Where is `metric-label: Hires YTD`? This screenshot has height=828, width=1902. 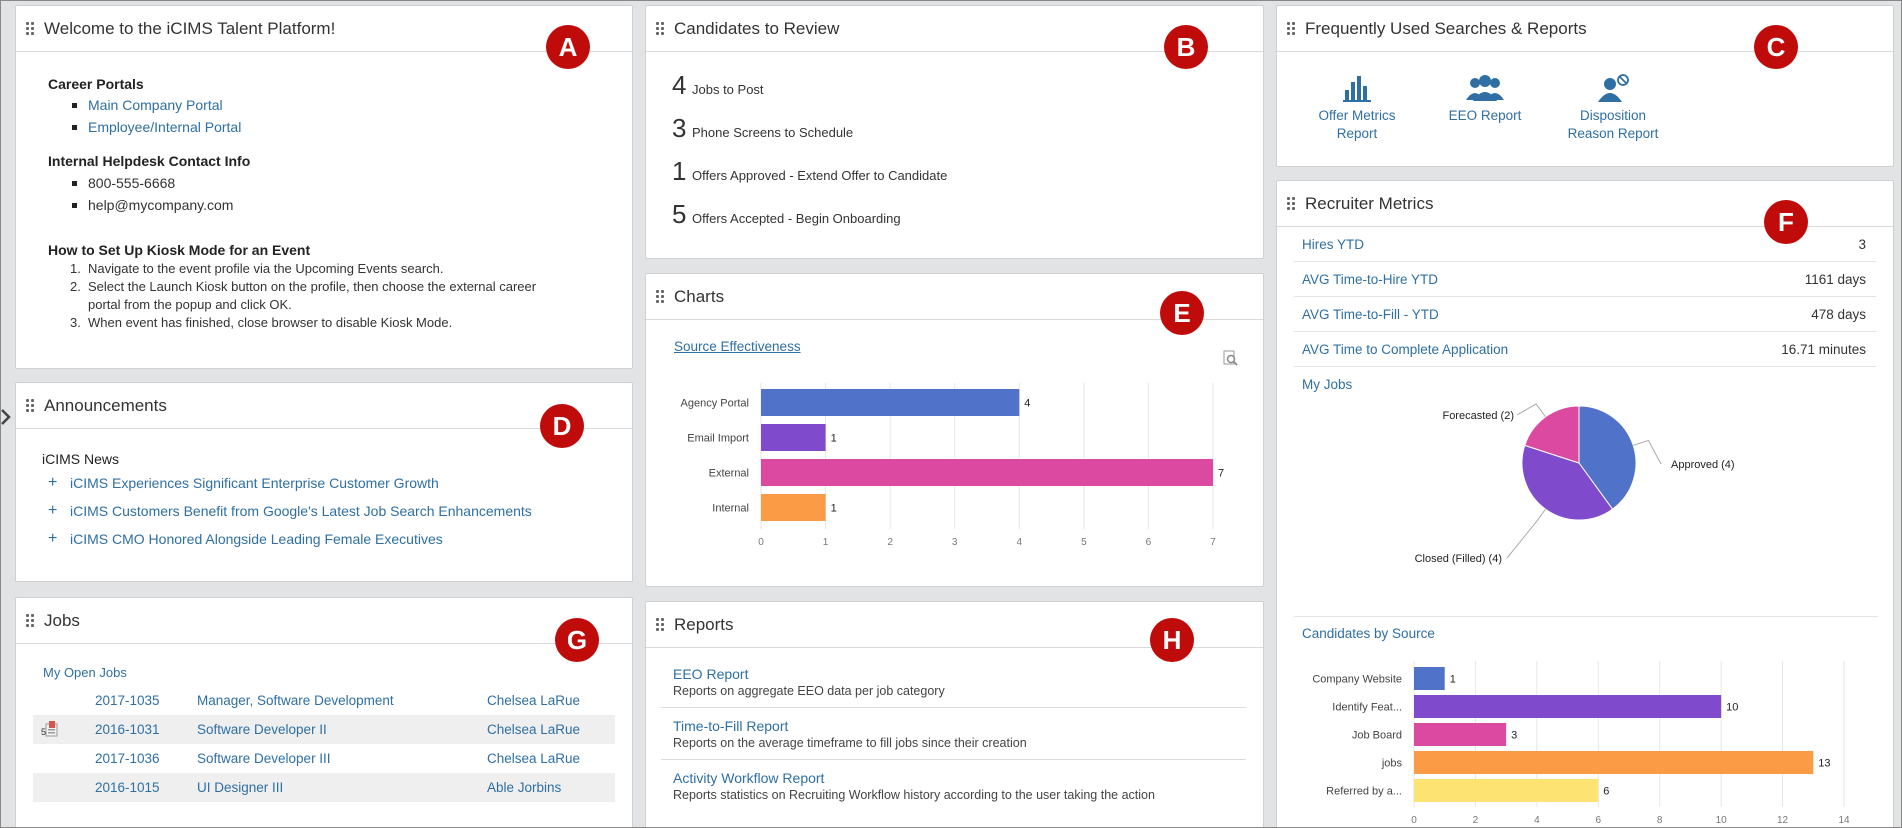 metric-label: Hires YTD is located at coordinates (1333, 244).